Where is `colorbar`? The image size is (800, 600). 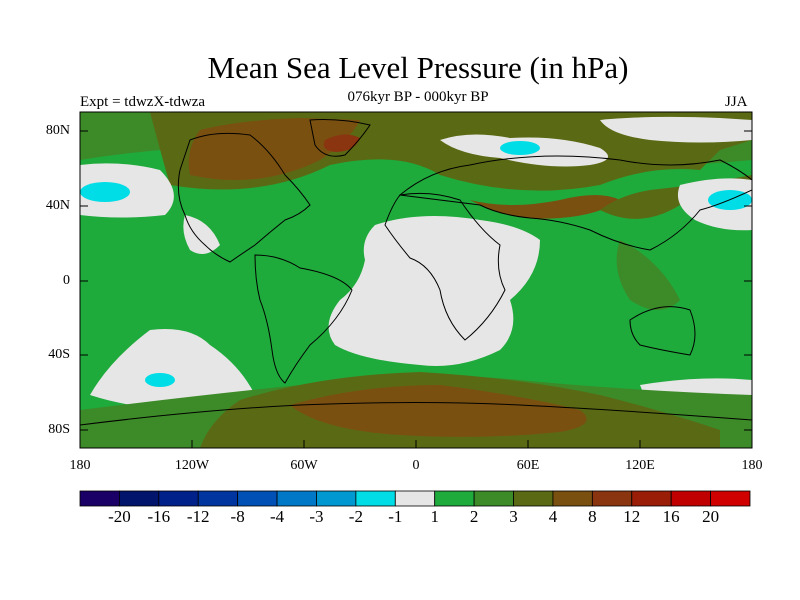
colorbar is located at coordinates (415, 498).